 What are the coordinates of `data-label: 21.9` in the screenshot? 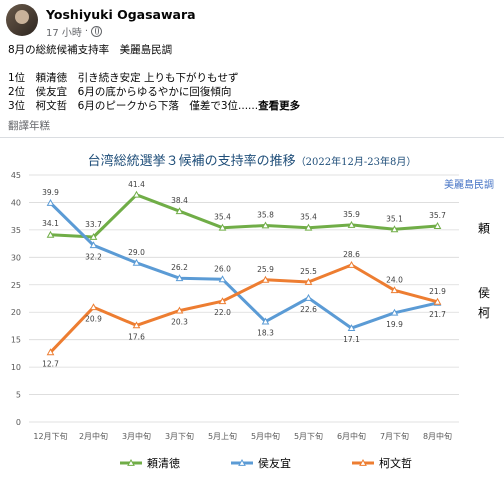 It's located at (437, 291).